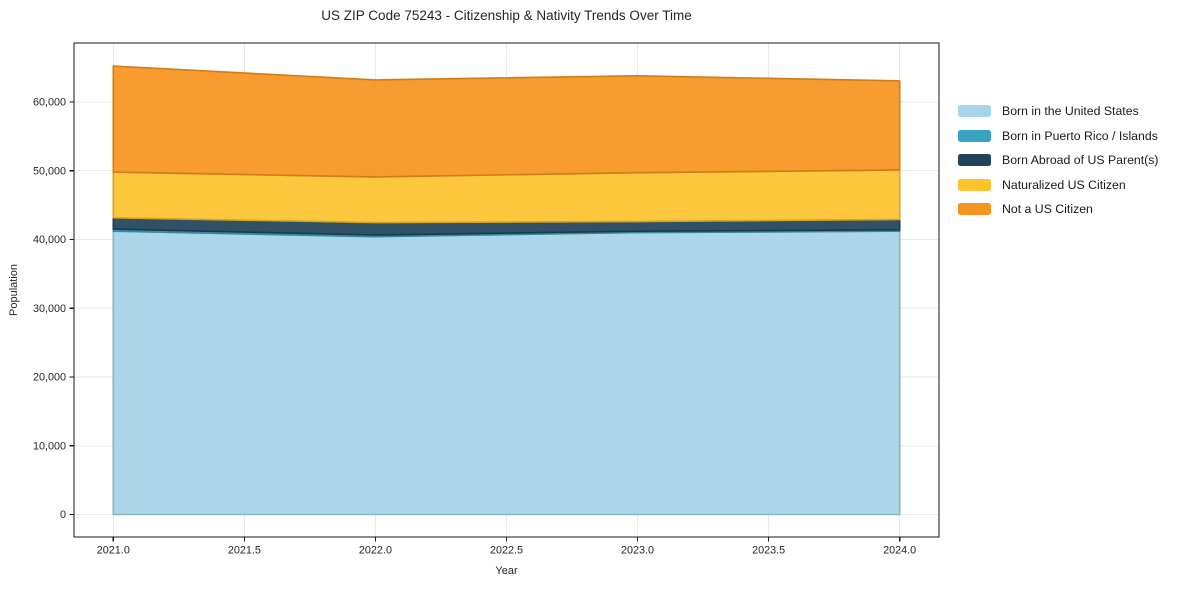 This screenshot has height=590, width=1189. I want to click on y-axis-label: Population, so click(14, 290).